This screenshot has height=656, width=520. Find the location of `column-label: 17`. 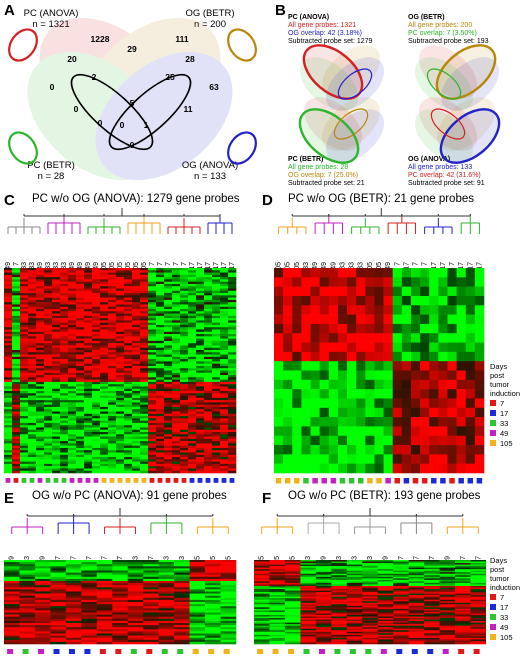

column-label: 17 is located at coordinates (479, 266).